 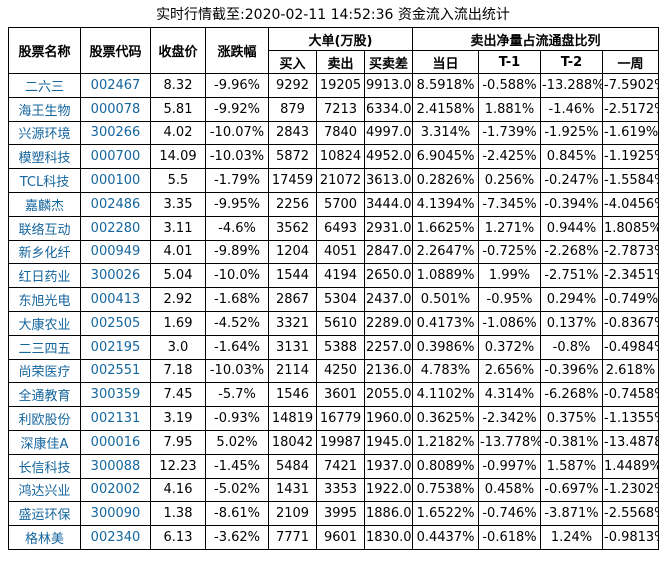 What do you see at coordinates (44, 157) in the screenshot?
I see `stock-name-link: 模塑科技` at bounding box center [44, 157].